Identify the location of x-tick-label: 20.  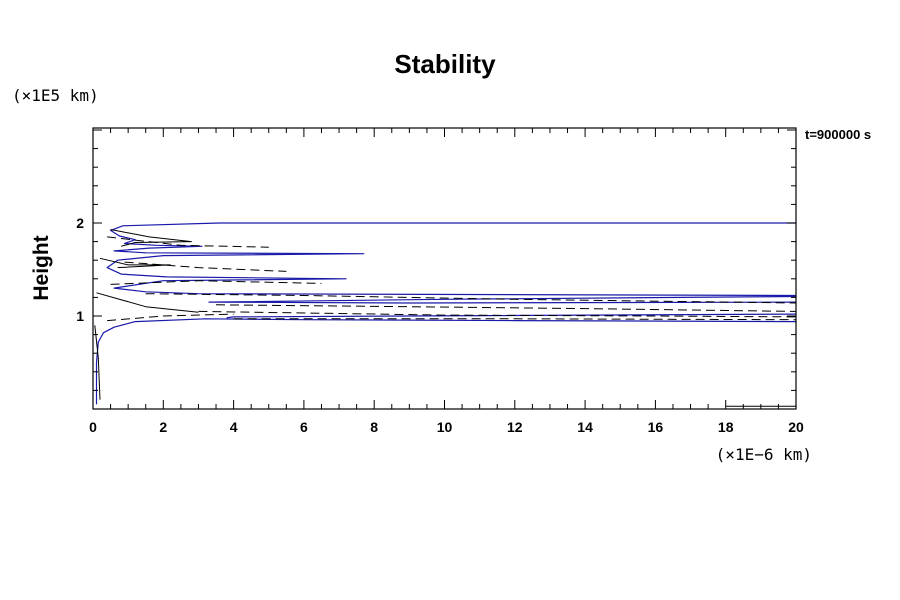
(796, 427).